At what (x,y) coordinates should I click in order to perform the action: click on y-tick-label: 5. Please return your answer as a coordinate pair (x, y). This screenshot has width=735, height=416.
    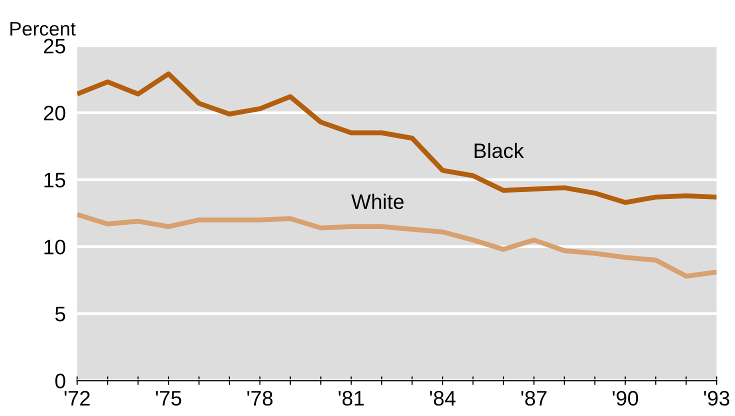
    Looking at the image, I should click on (60, 314).